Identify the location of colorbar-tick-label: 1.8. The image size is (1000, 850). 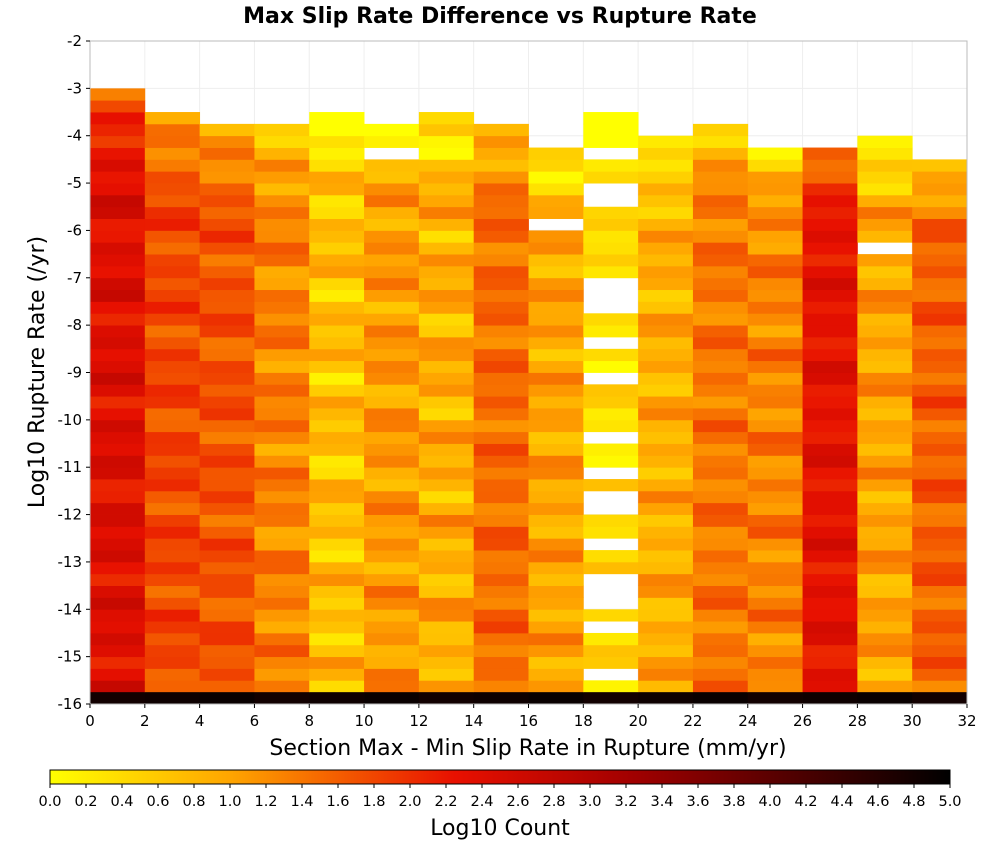
(373, 802).